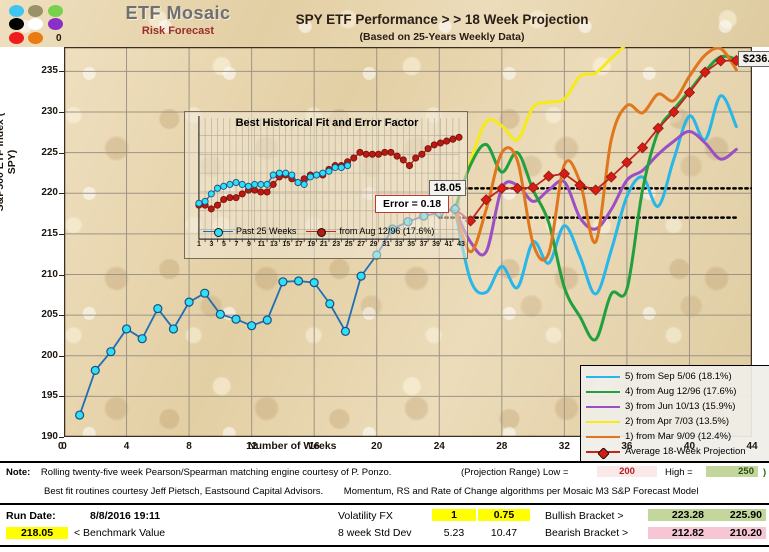 The height and width of the screenshot is (552, 769). I want to click on x-tick: 44, so click(752, 446).